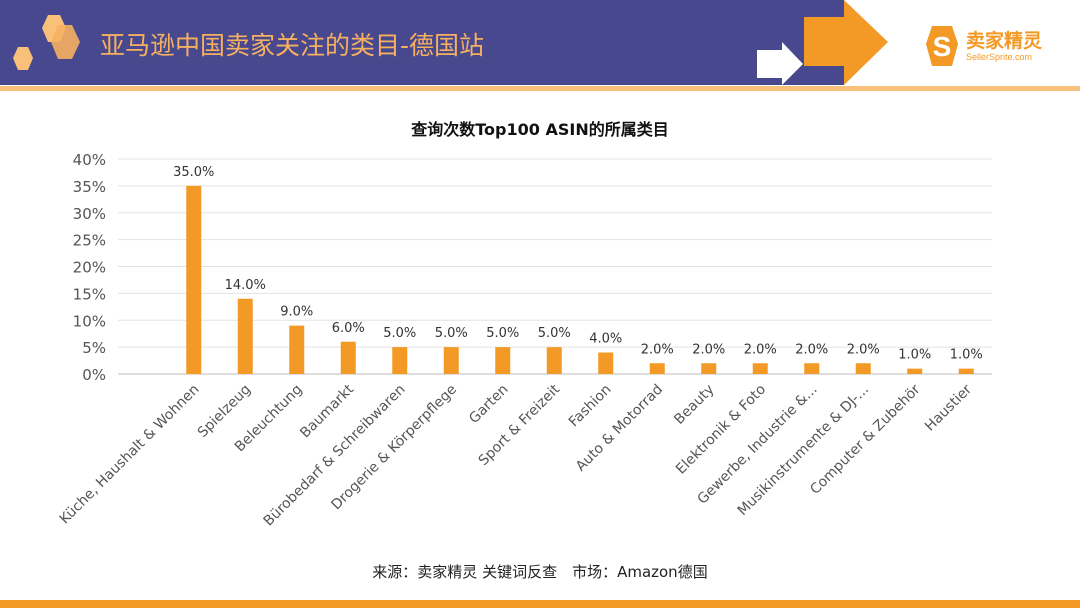  I want to click on y-tick-label: 0%, so click(94, 375).